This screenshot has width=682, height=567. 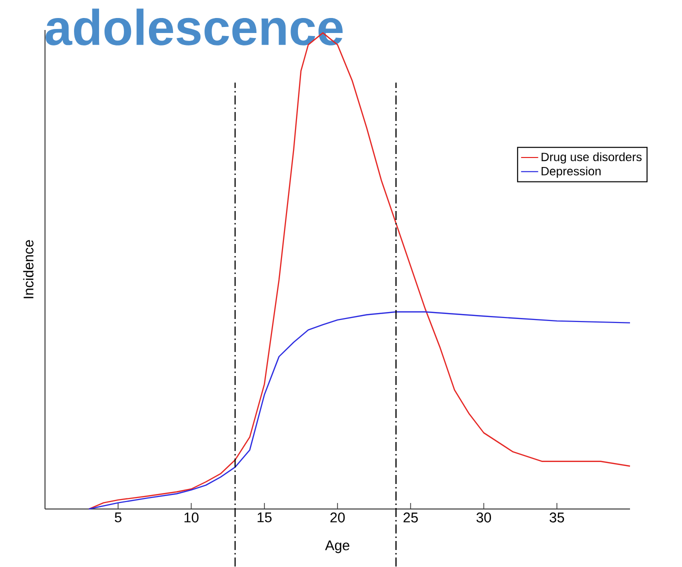 I want to click on legend-label: Drug use disorders, so click(x=592, y=158).